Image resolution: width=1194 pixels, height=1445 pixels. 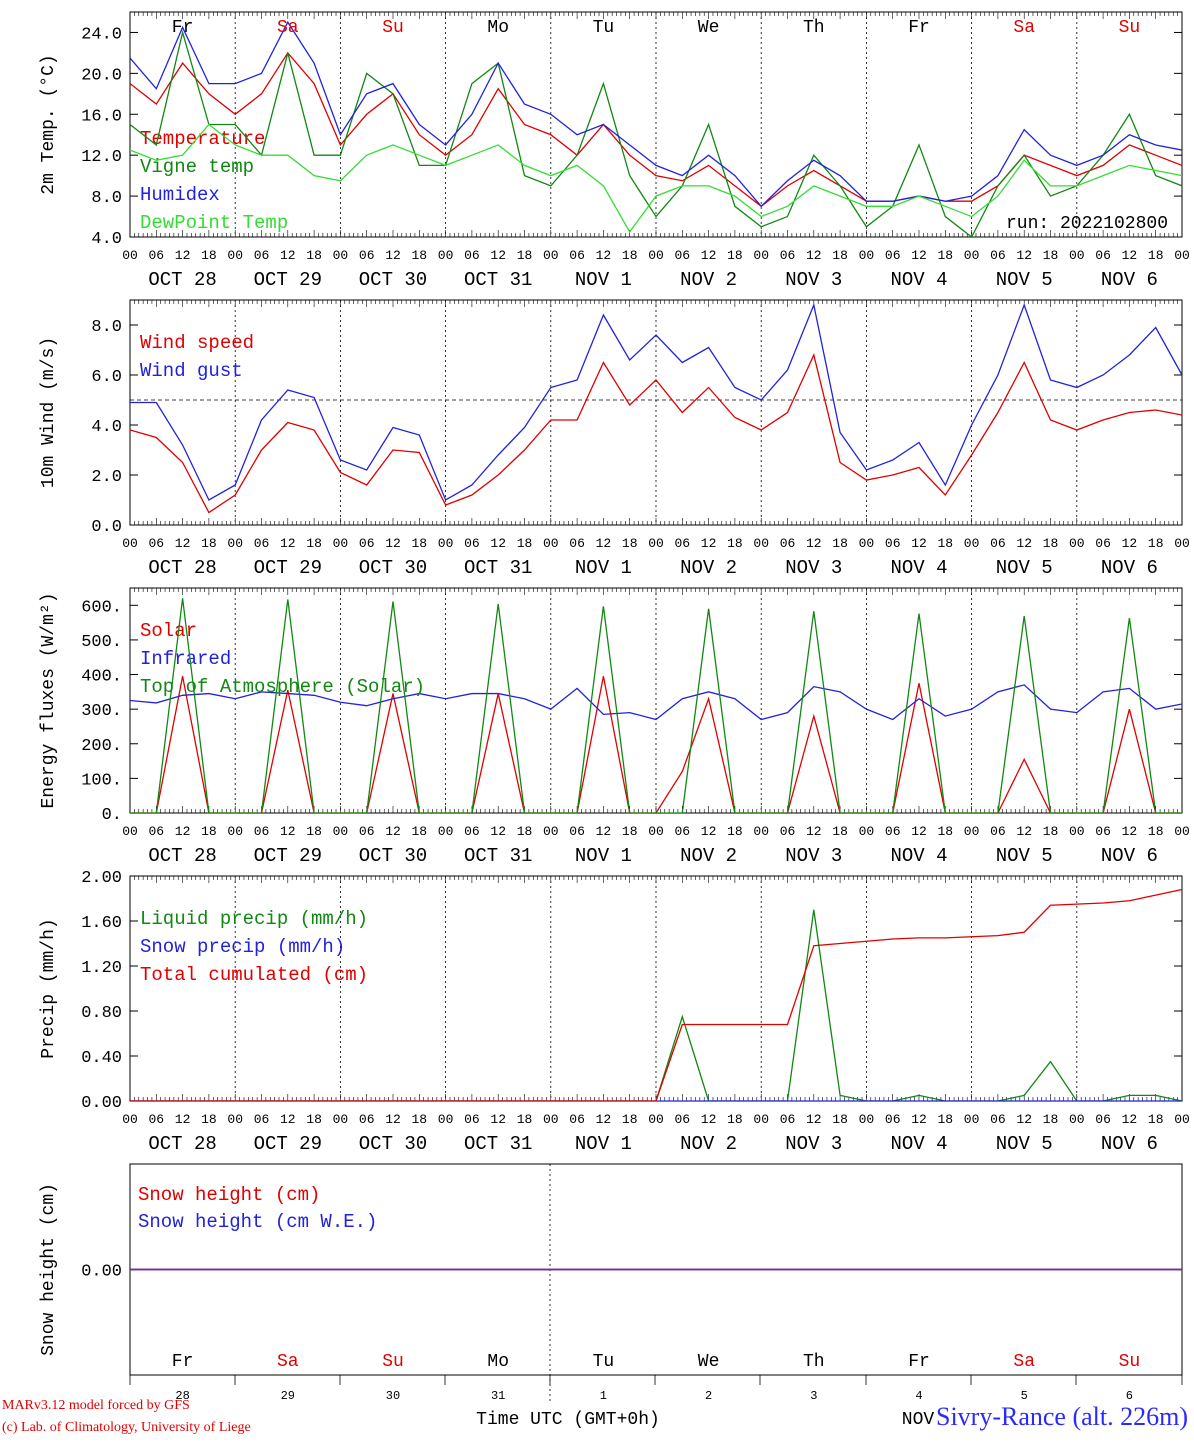 I want to click on legend-entry: Humidex, so click(x=180, y=195).